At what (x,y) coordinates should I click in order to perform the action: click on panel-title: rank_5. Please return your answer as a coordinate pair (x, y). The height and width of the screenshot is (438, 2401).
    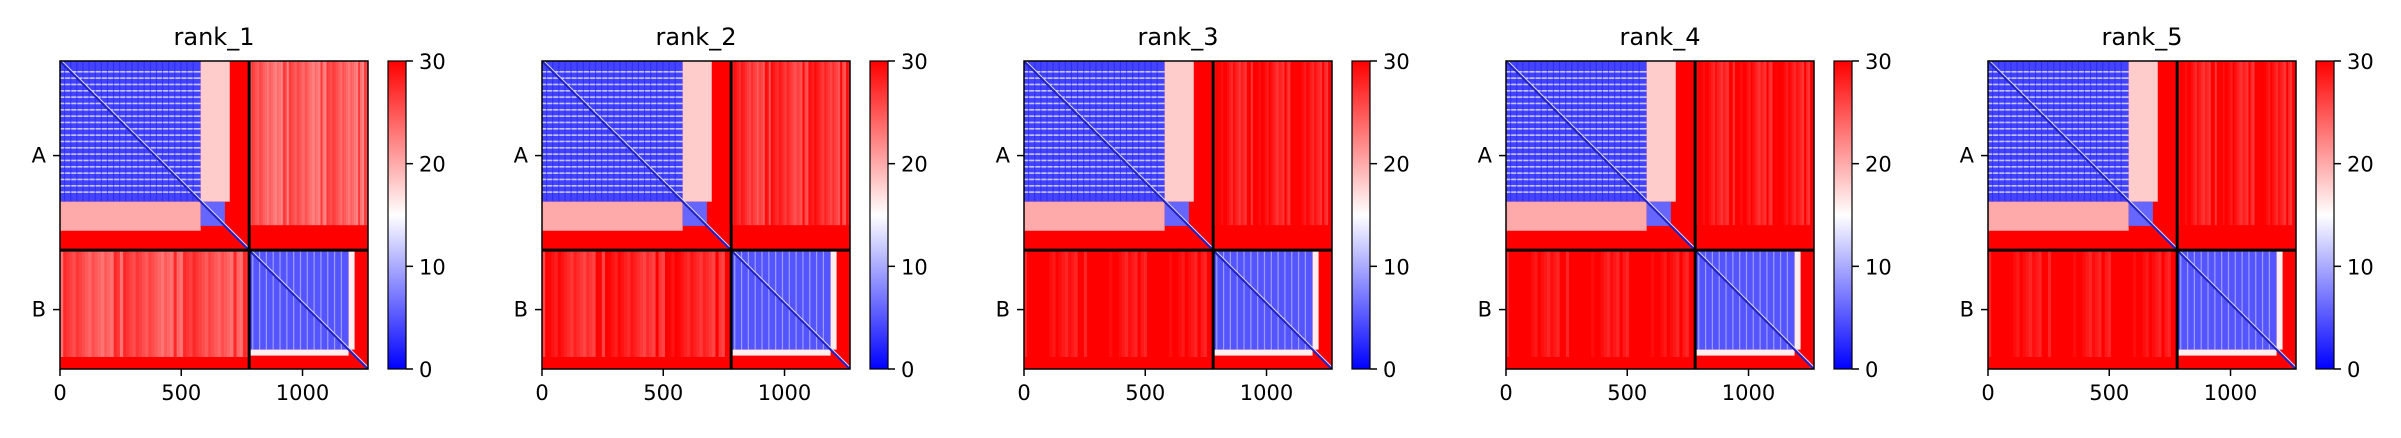
    Looking at the image, I should click on (2142, 37).